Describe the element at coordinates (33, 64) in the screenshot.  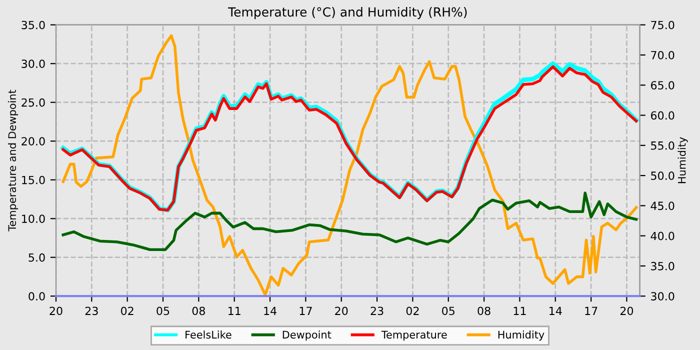
I see `y-tick-label: 30.0` at that location.